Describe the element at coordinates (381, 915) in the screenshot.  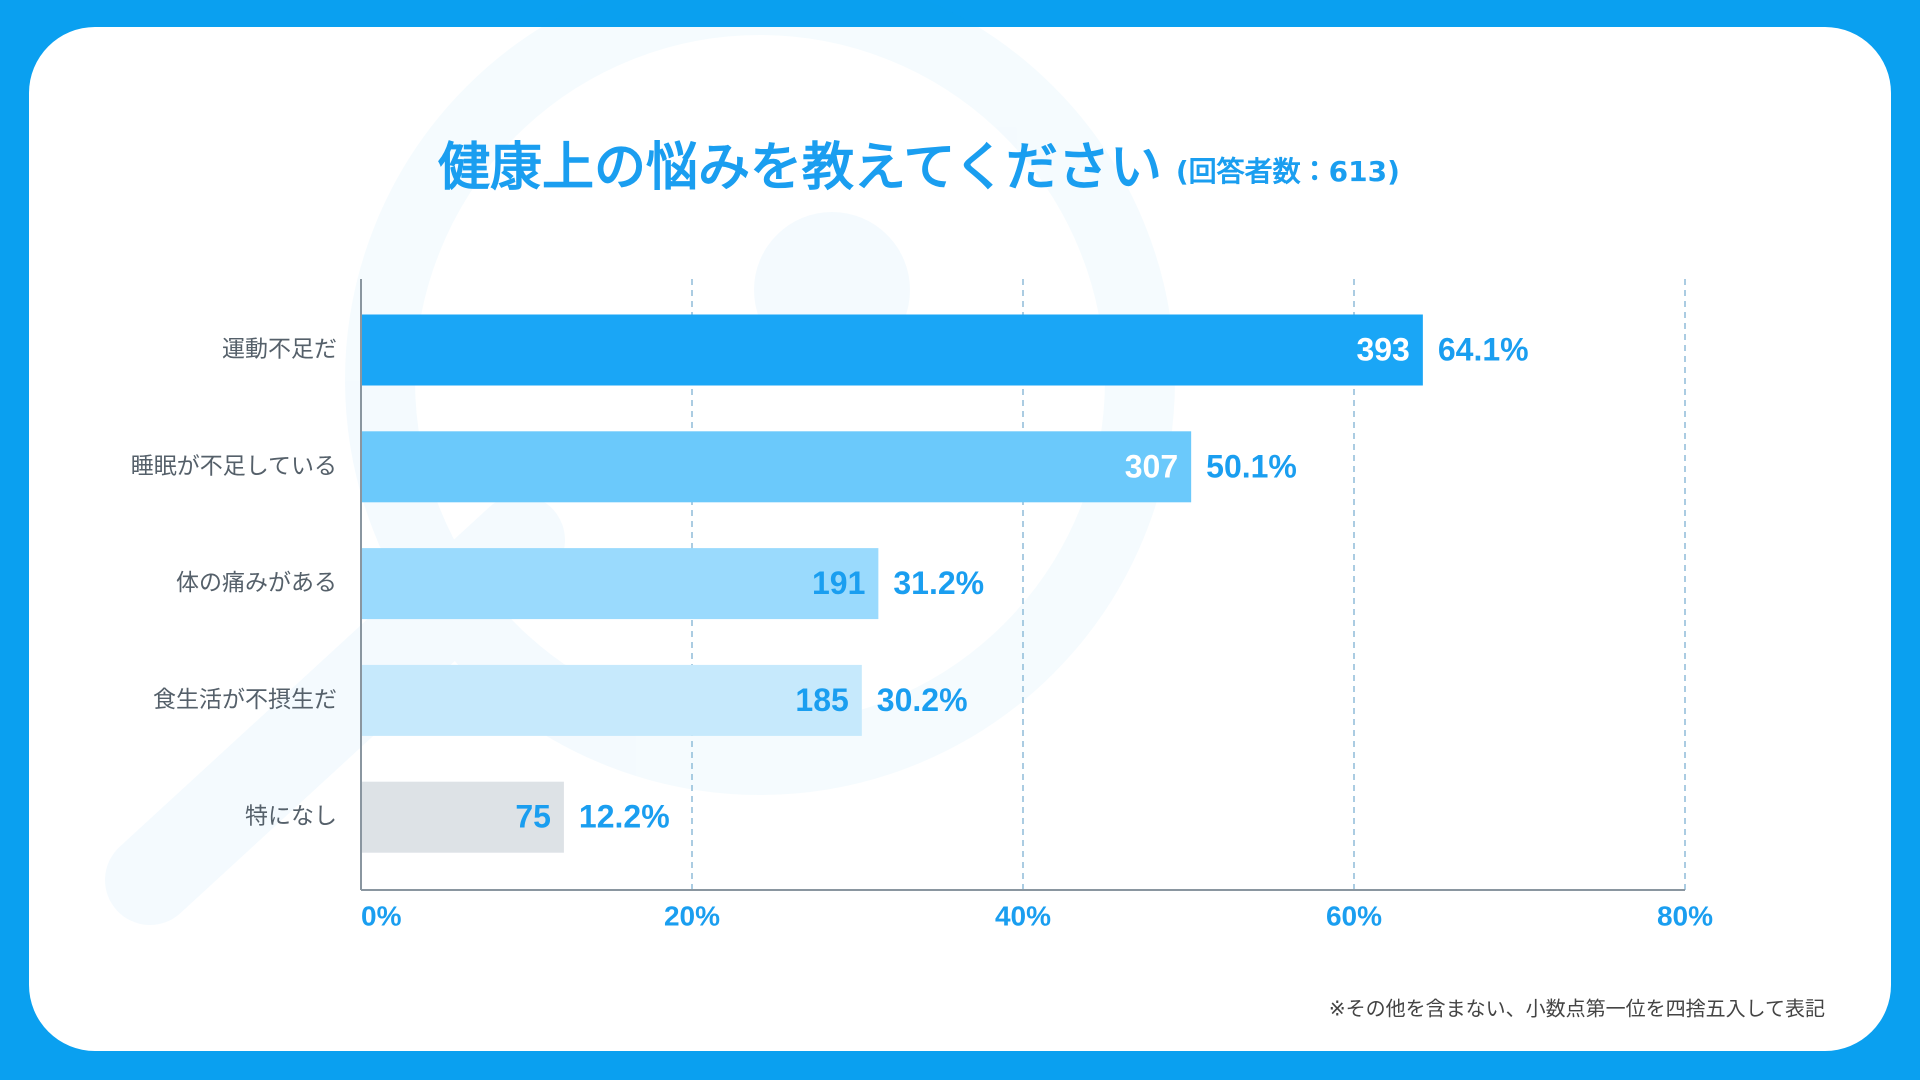
I see `x-tick-label: 0%` at that location.